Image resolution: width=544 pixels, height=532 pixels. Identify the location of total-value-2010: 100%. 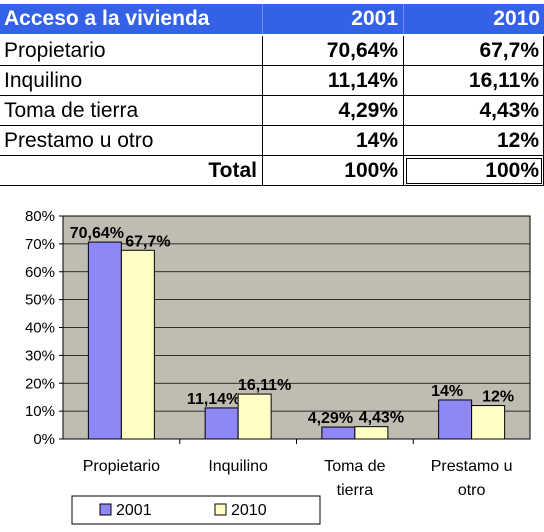
(474, 171).